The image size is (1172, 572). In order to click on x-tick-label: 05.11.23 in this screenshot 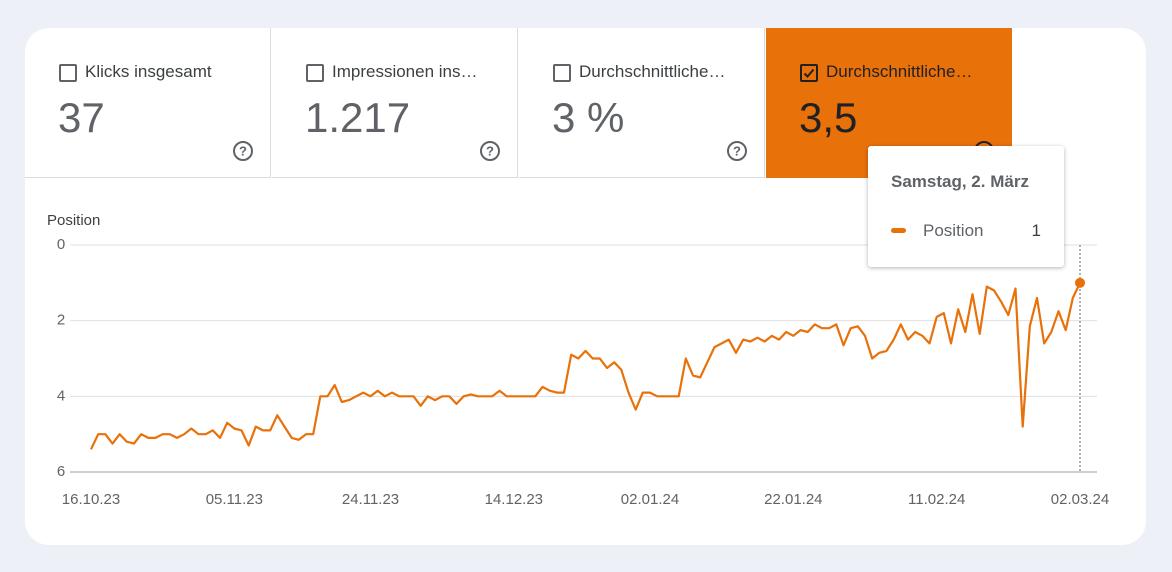, I will do `click(234, 499)`.